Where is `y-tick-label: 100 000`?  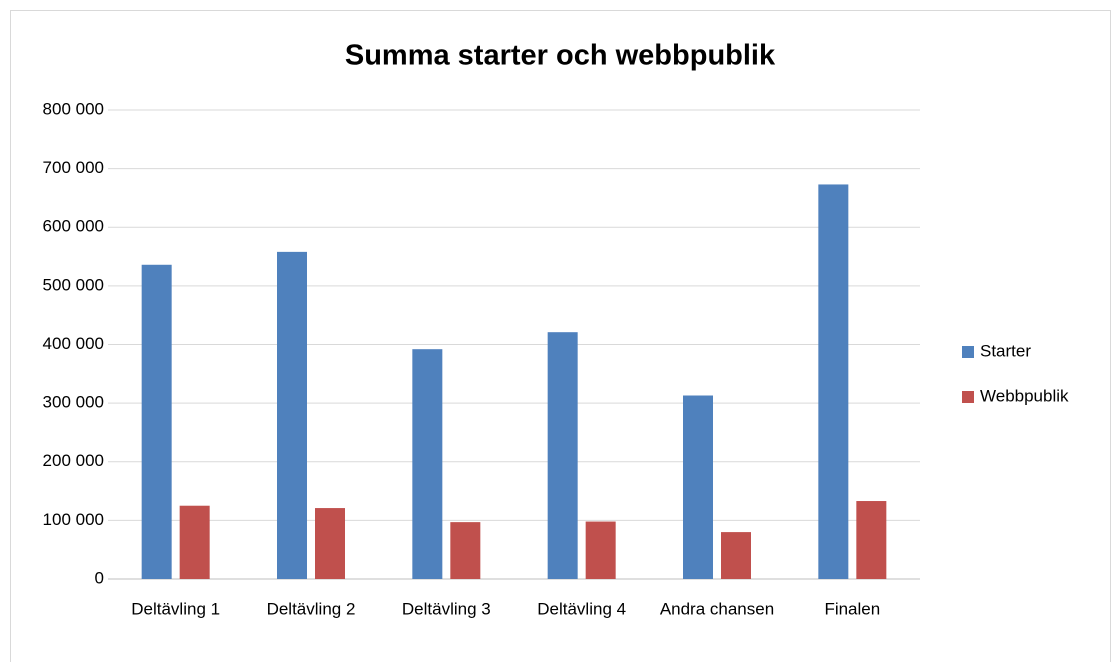 y-tick-label: 100 000 is located at coordinates (73, 519).